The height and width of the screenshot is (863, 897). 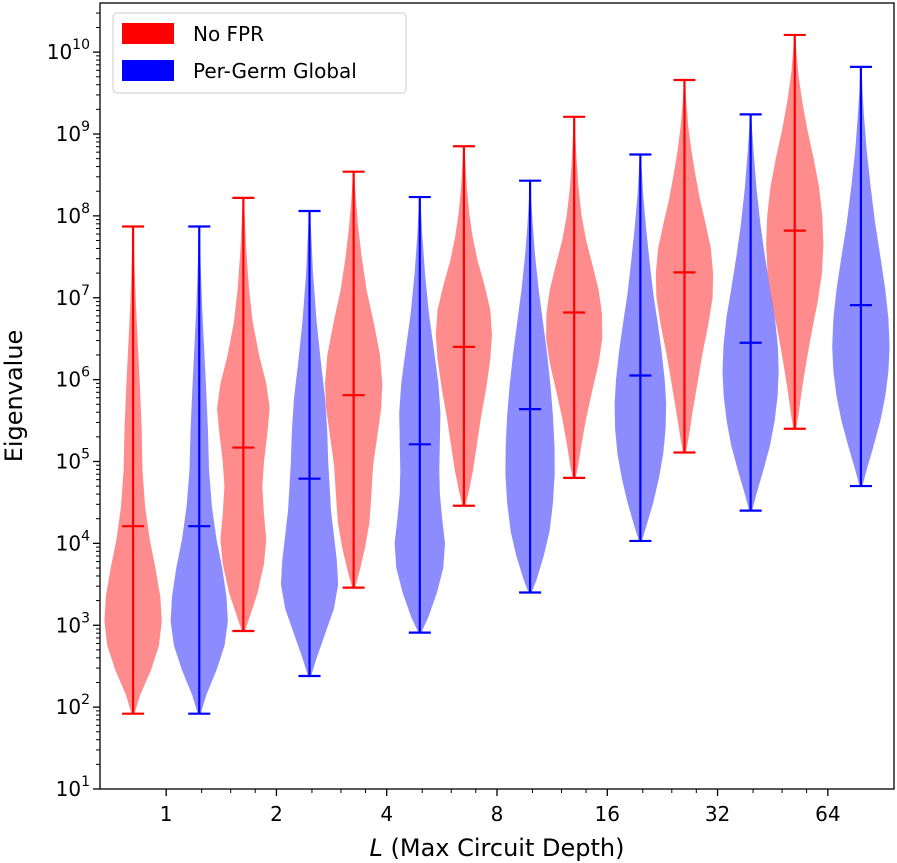 What do you see at coordinates (376, 848) in the screenshot?
I see `x-axis-title-italic: L` at bounding box center [376, 848].